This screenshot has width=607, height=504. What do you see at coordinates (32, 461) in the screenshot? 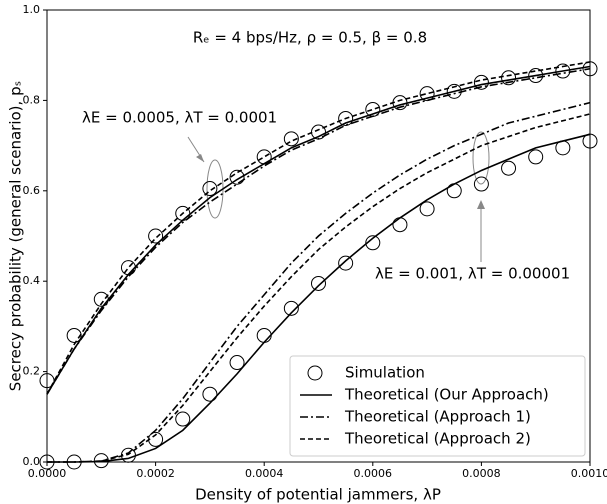
I see `y-tick-label: 0.0` at bounding box center [32, 461].